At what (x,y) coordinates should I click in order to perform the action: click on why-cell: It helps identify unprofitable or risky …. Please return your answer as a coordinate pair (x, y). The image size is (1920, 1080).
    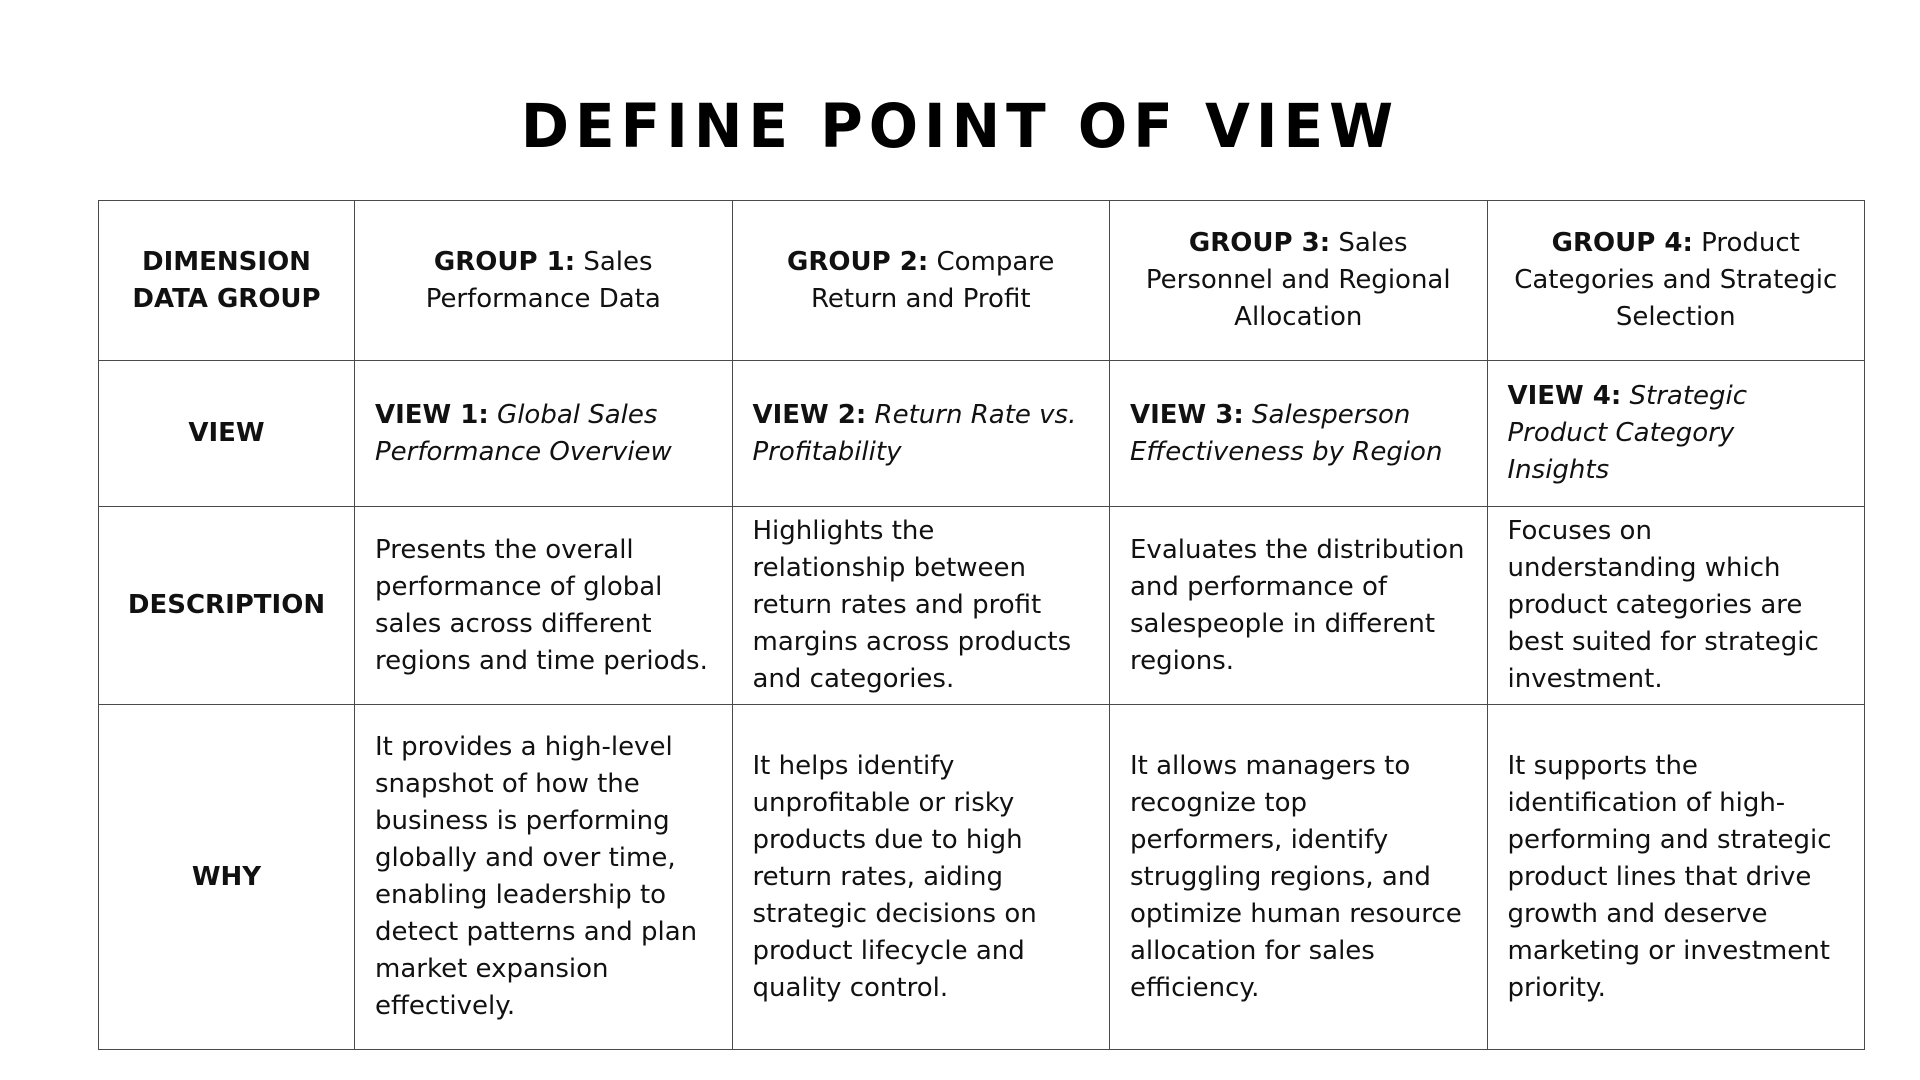
    Looking at the image, I should click on (920, 877).